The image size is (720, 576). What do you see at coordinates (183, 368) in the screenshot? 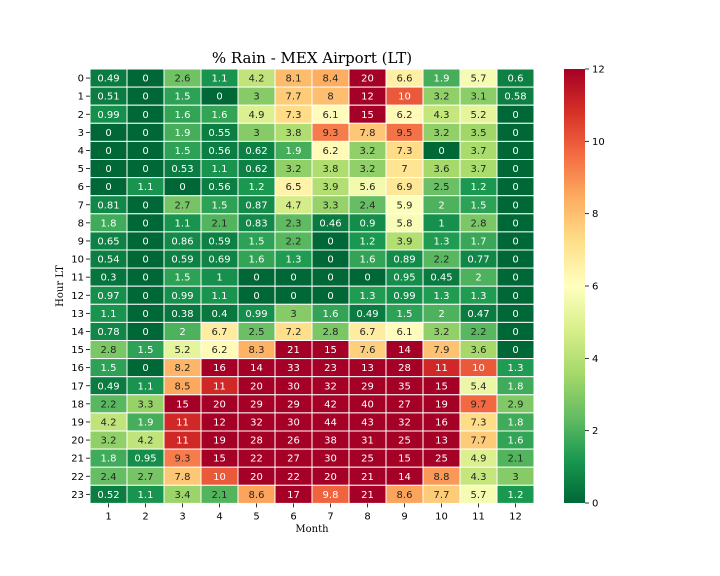
I see `cell-value-label: 8.2` at bounding box center [183, 368].